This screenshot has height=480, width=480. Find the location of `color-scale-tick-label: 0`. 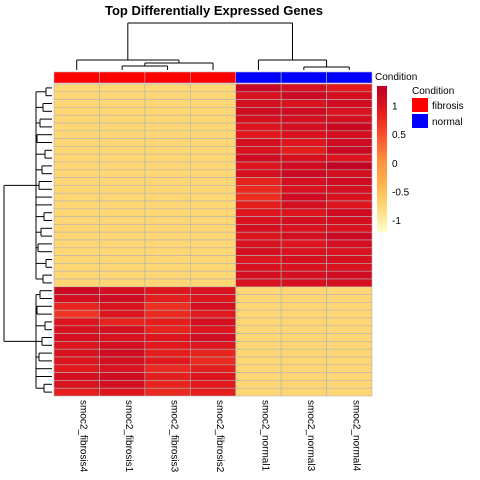

color-scale-tick-label: 0 is located at coordinates (395, 164).